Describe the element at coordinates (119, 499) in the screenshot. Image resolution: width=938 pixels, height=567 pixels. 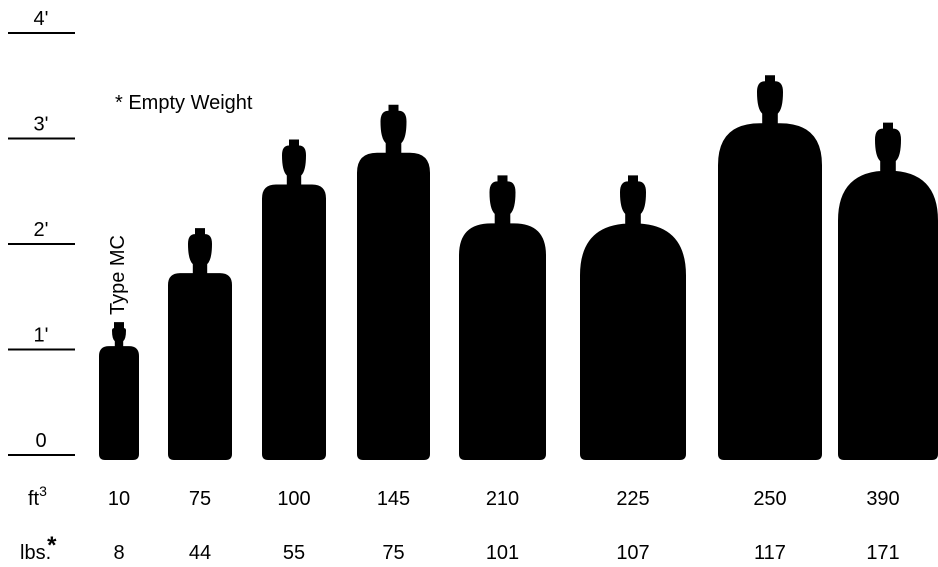
I see `capacity-label: 10` at that location.